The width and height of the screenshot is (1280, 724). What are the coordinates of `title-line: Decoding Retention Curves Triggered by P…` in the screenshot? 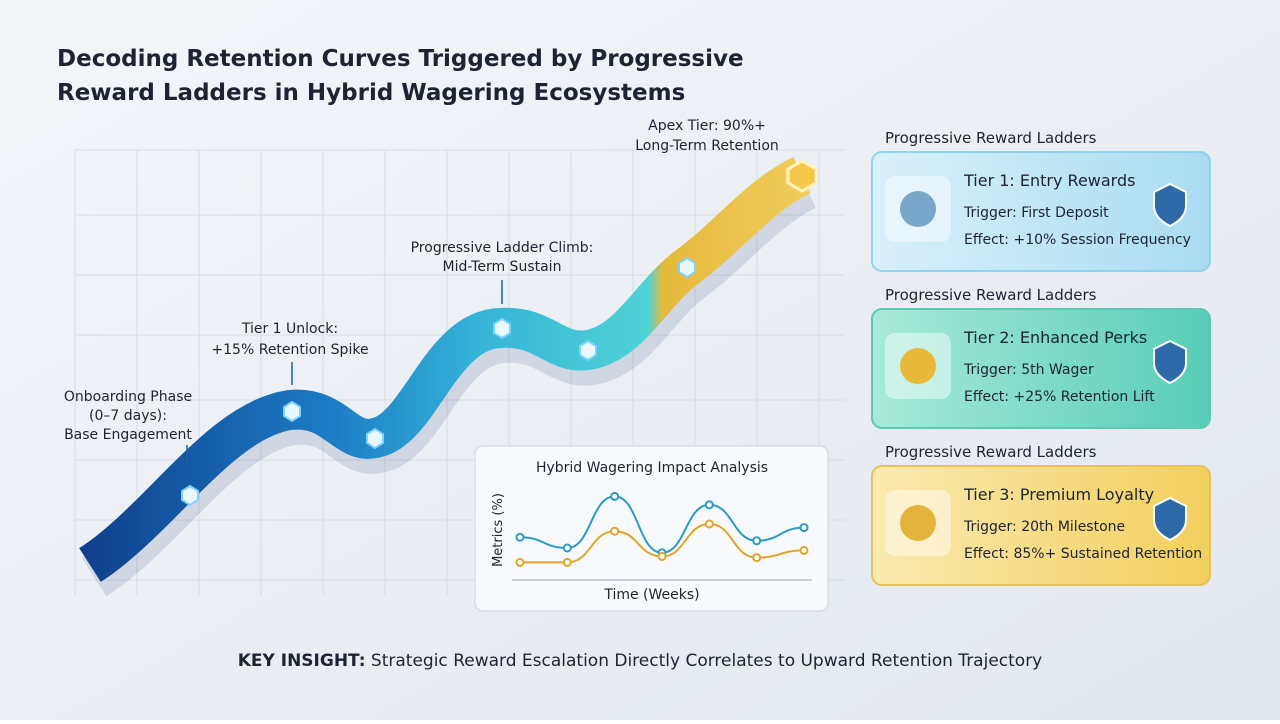 It's located at (400, 59).